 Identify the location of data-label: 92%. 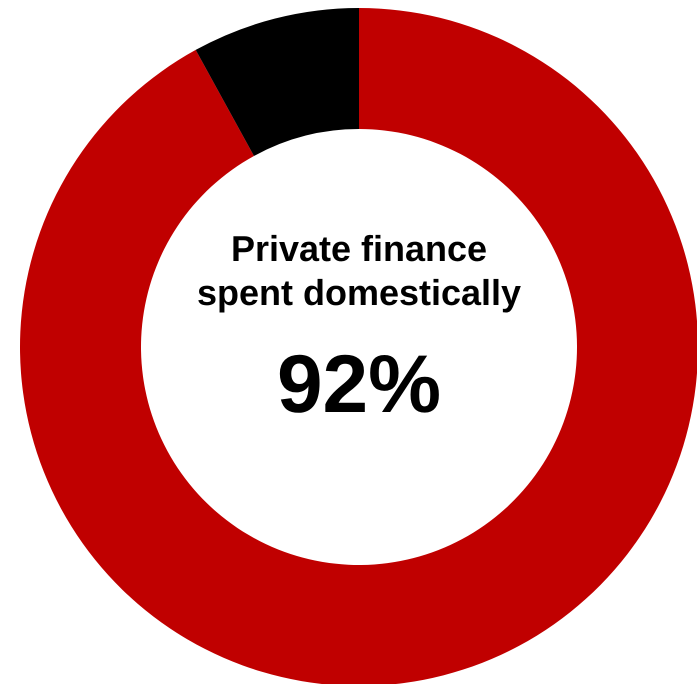
(359, 384).